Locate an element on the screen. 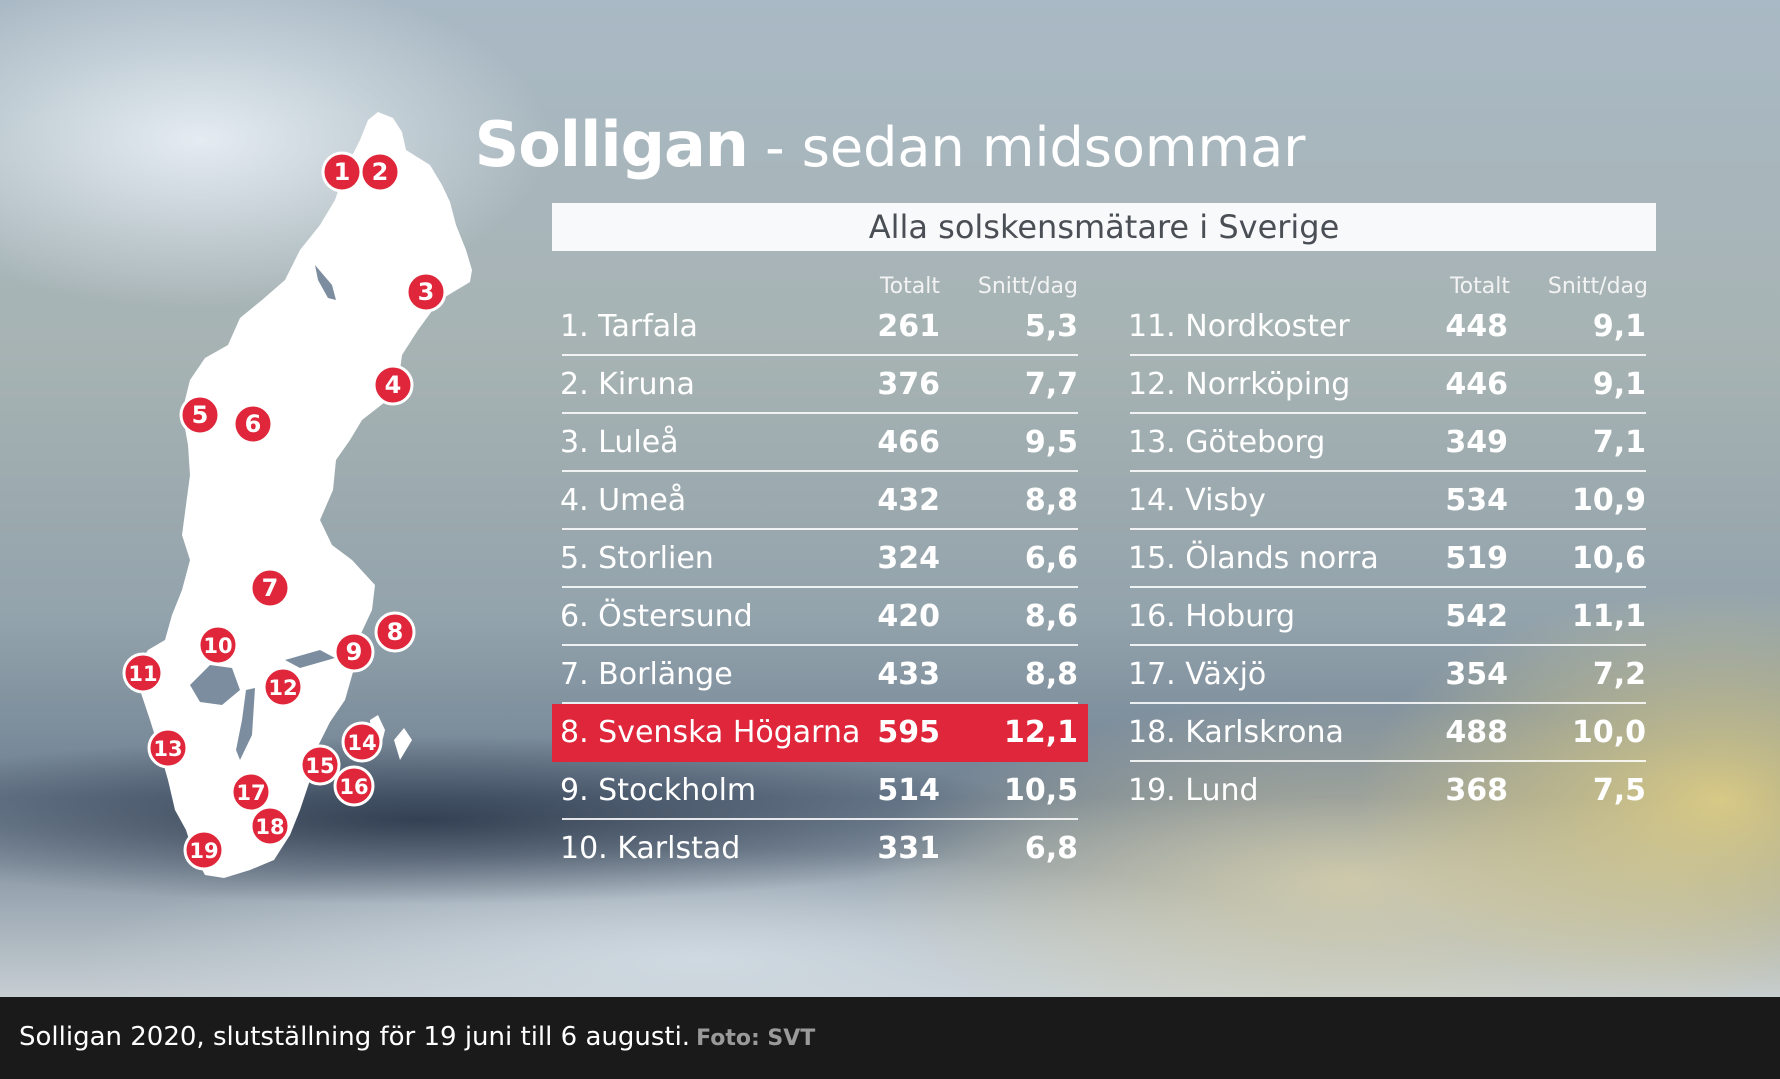  station-label: Umeå is located at coordinates (642, 500).